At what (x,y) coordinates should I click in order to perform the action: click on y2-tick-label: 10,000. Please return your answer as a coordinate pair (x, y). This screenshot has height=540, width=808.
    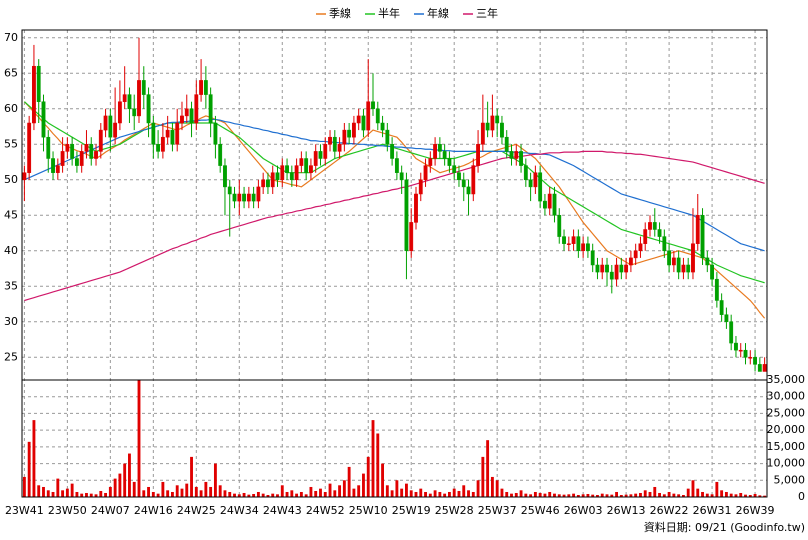
    Looking at the image, I should click on (786, 463).